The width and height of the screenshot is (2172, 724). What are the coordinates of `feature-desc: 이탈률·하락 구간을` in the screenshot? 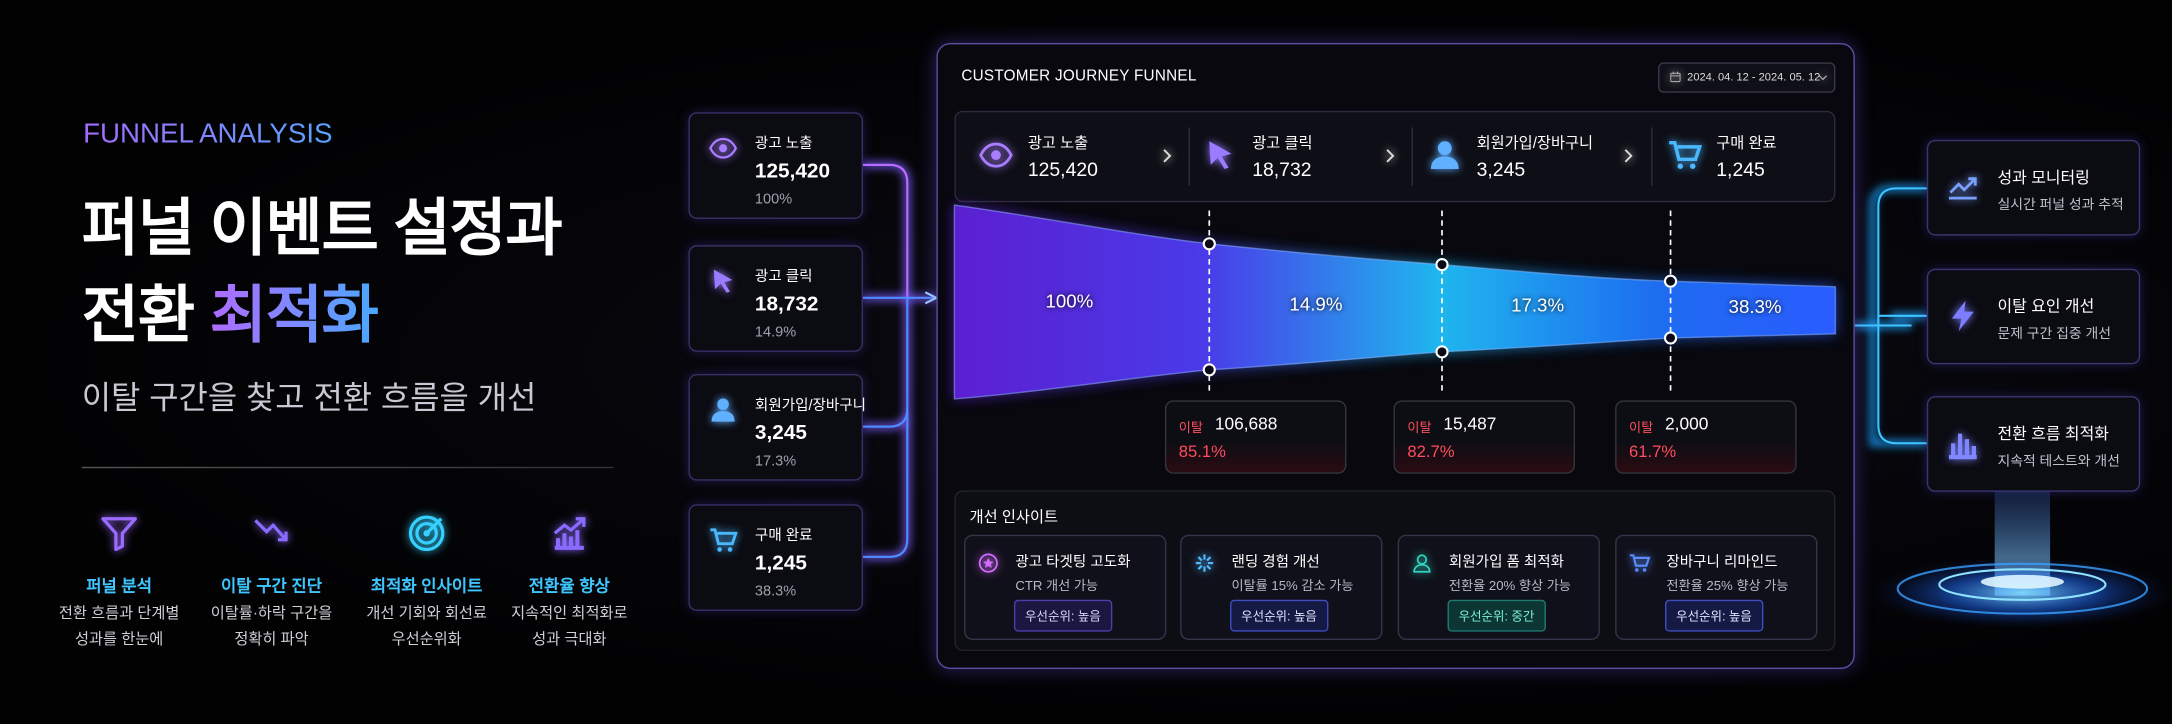 It's located at (271, 613).